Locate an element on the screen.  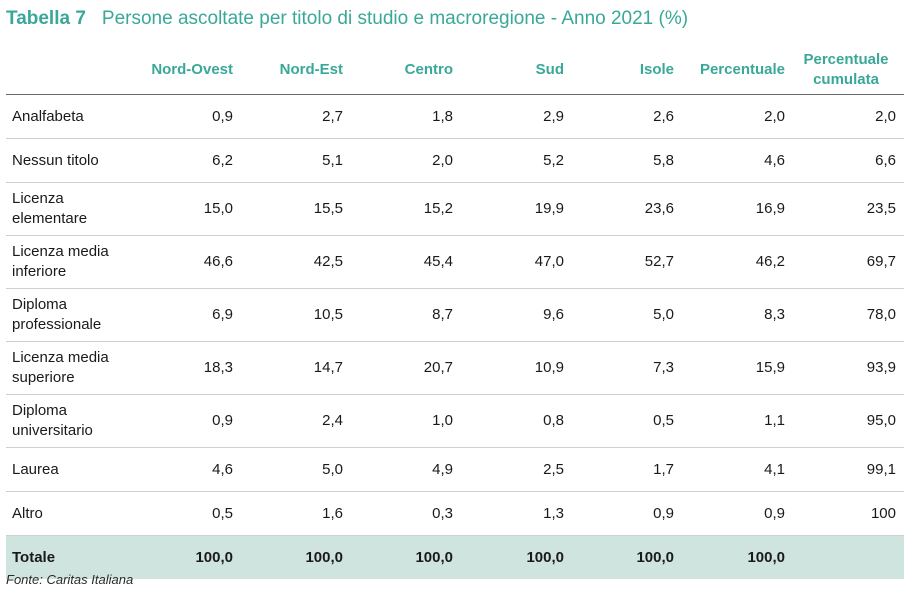
table-cell: 78,0 is located at coordinates (881, 314).